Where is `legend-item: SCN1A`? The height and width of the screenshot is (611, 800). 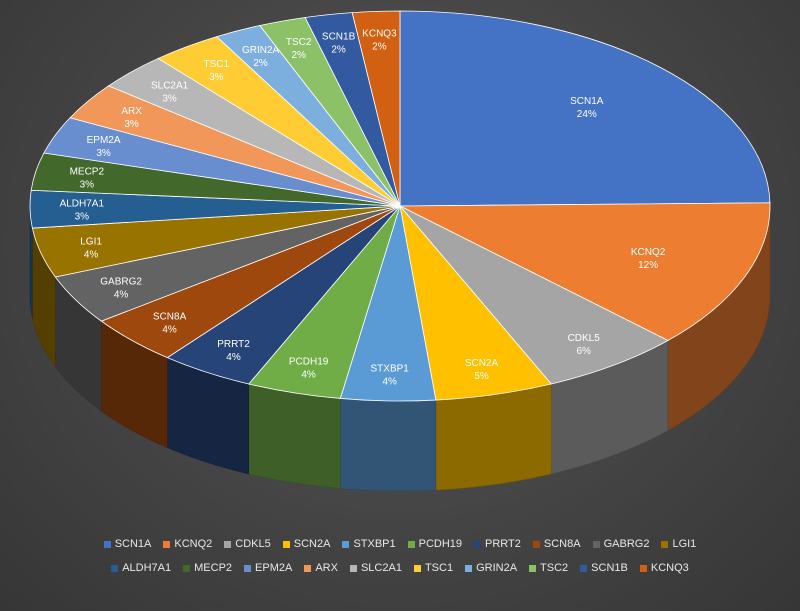
legend-item: SCN1A is located at coordinates (127, 544).